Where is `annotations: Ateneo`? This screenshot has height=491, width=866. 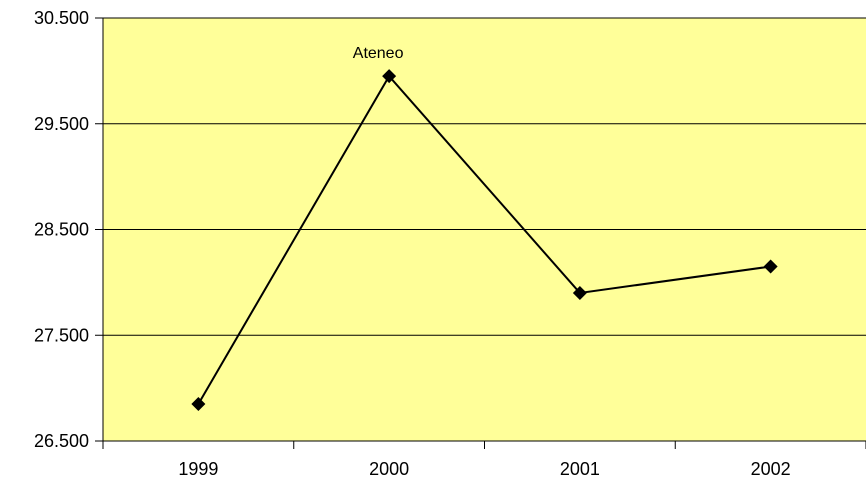
annotations: Ateneo is located at coordinates (378, 53).